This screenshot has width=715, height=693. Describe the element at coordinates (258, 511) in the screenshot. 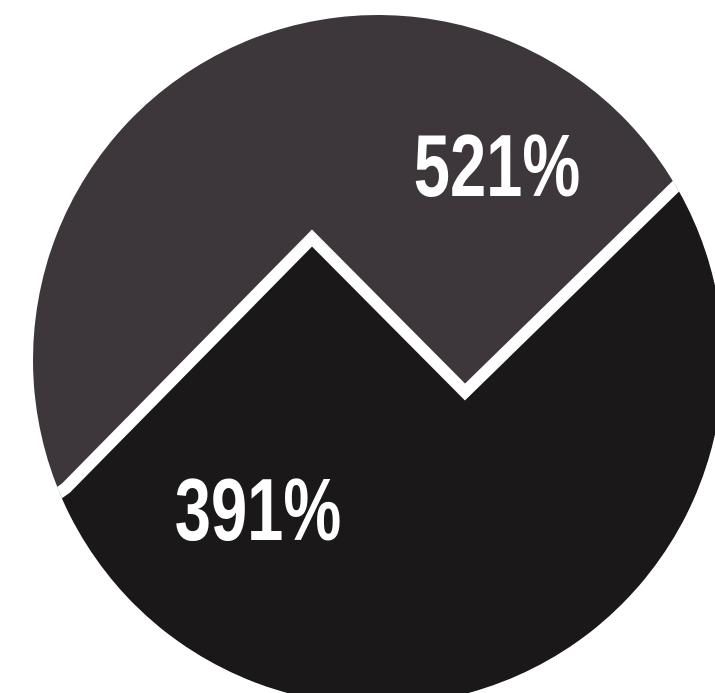

I see `lower-value-label: 391%` at that location.